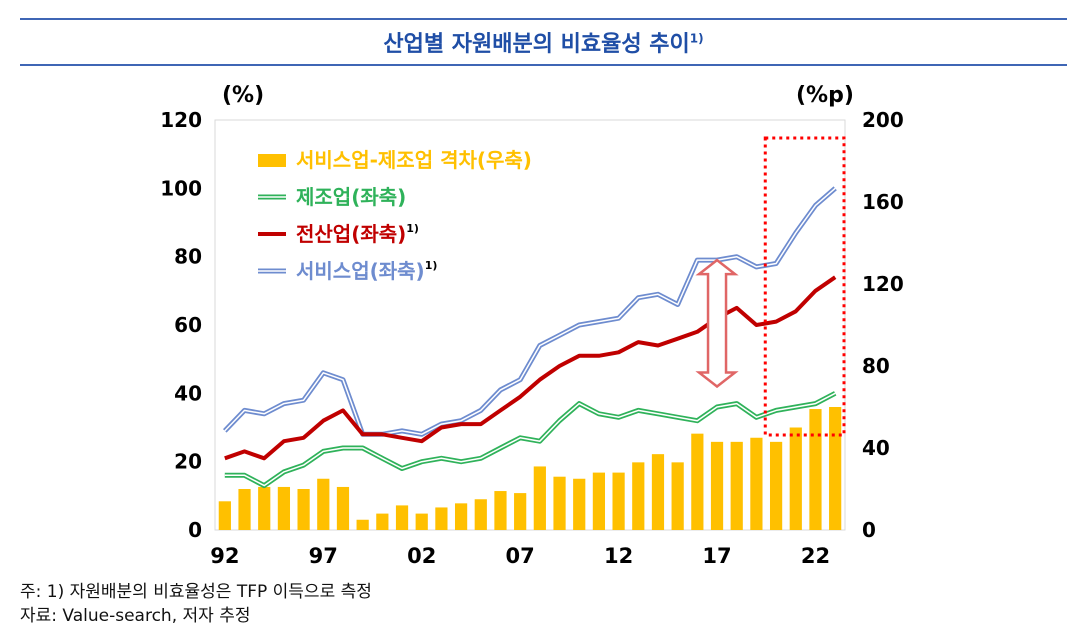  Describe the element at coordinates (869, 530) in the screenshot. I see `y-right-tick-label: 0` at that location.